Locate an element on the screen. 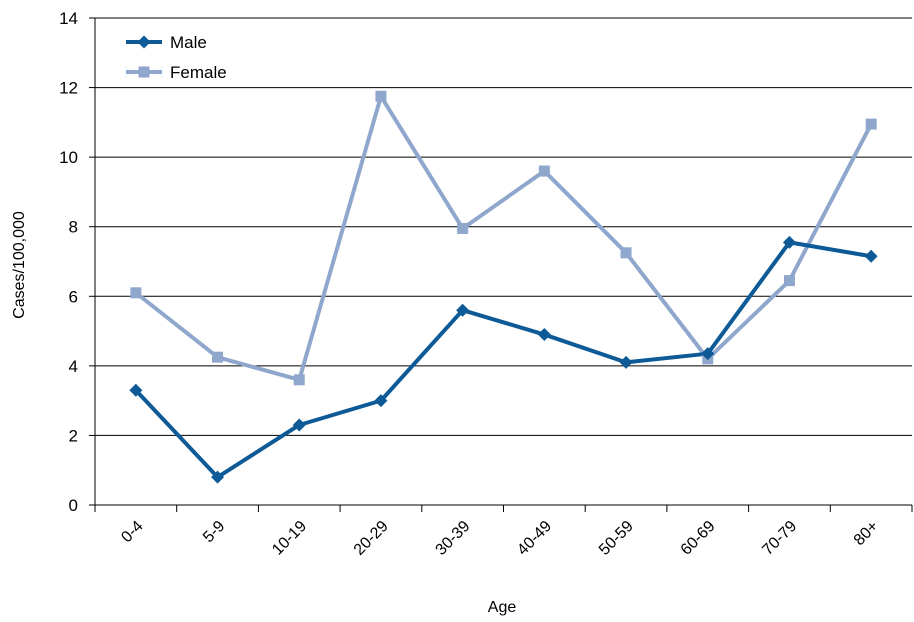  x-axis-title: Age is located at coordinates (502, 607).